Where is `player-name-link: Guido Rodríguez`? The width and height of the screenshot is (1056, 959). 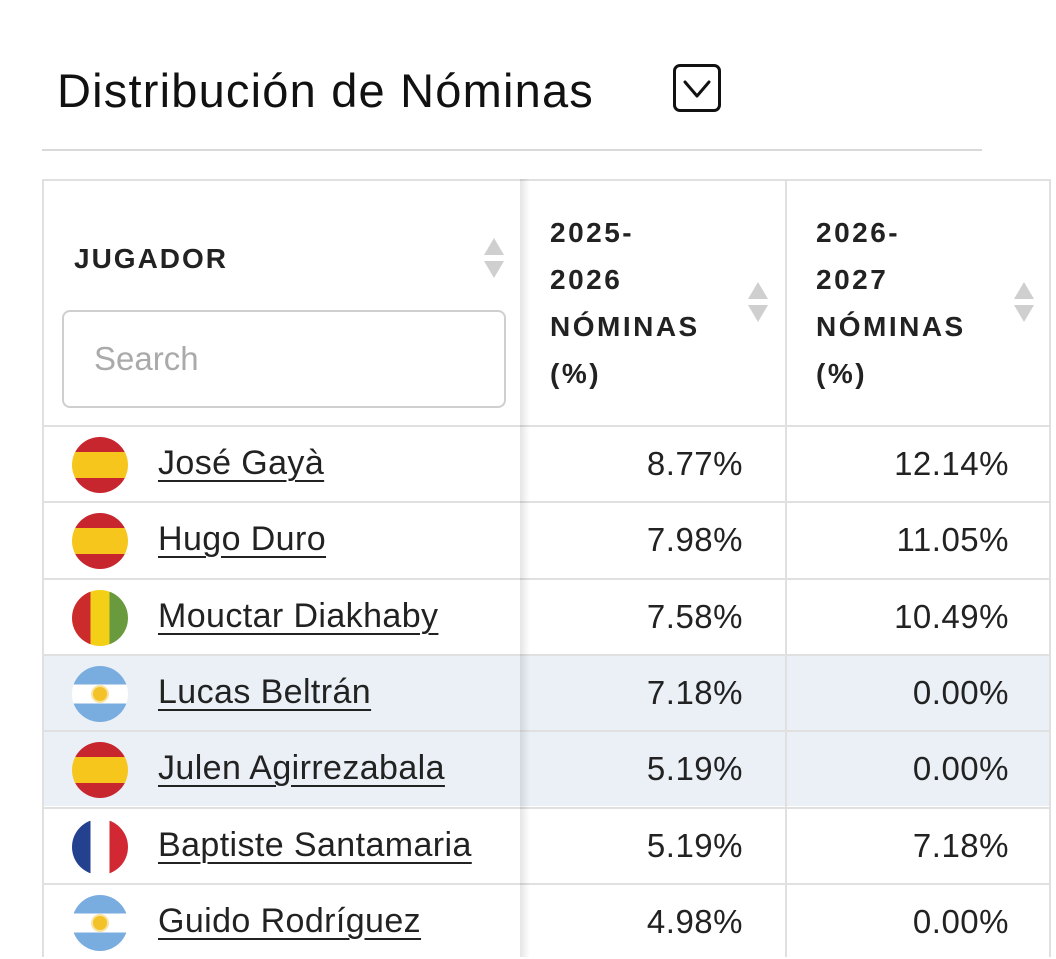 player-name-link: Guido Rodríguez is located at coordinates (290, 921).